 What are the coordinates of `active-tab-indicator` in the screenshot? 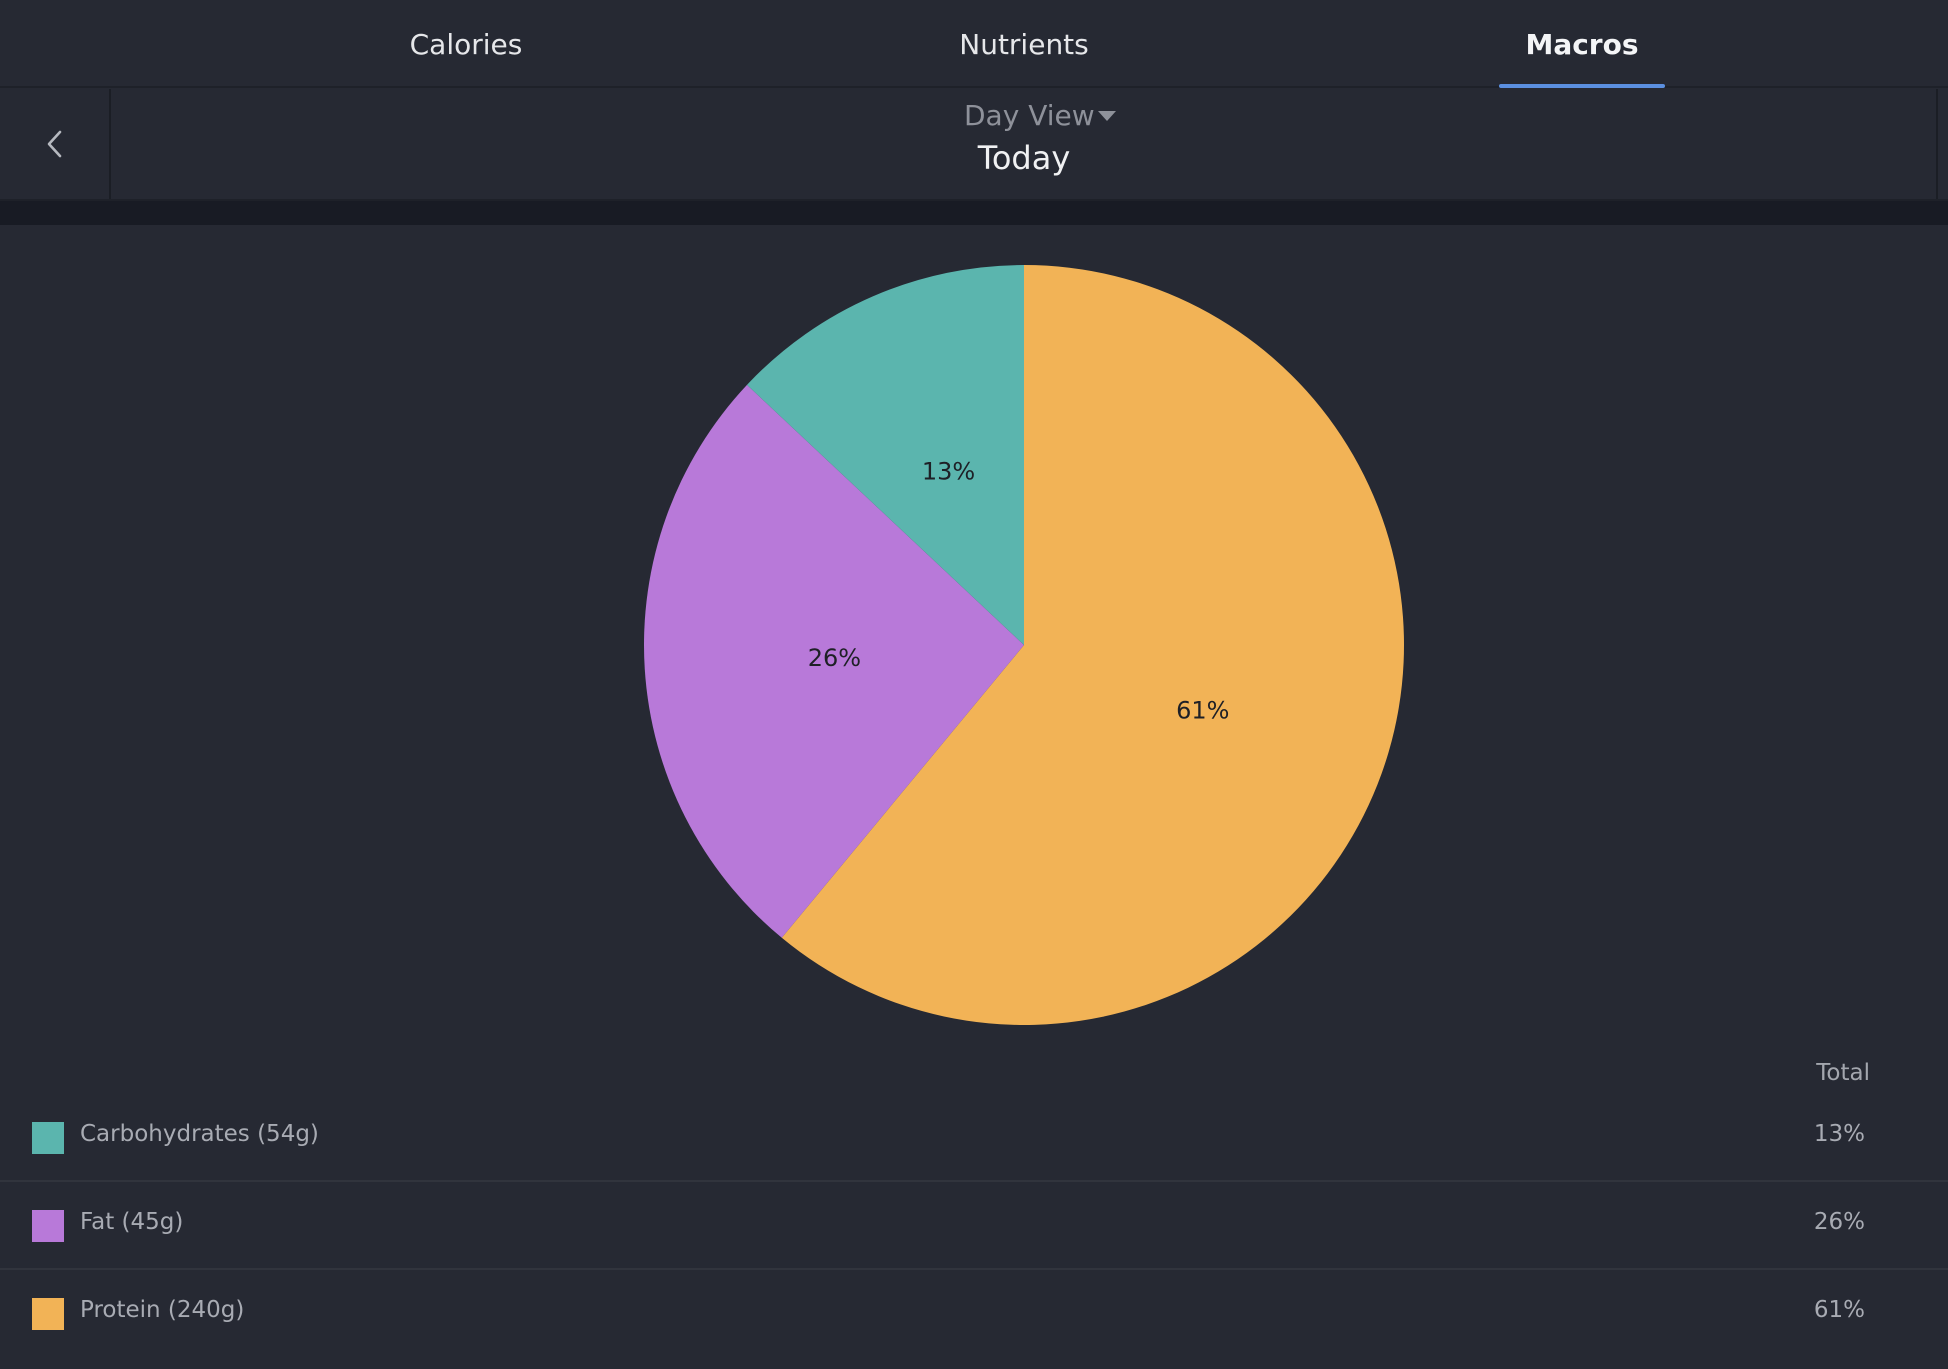 It's located at (1582, 86).